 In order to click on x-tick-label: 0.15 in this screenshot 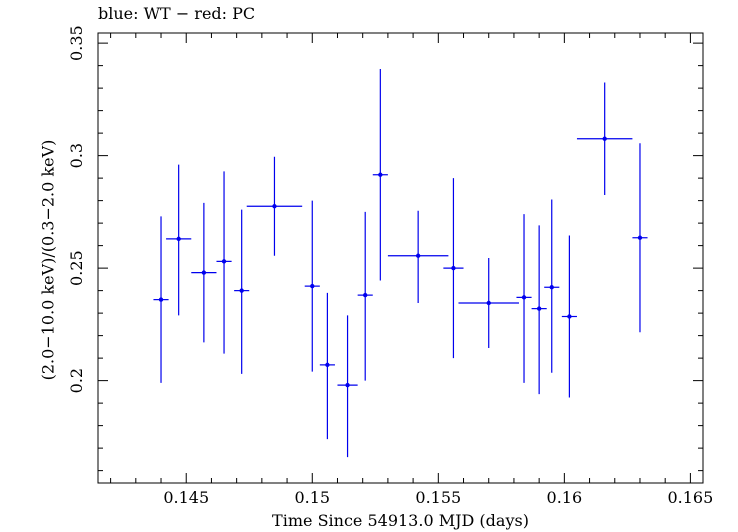, I will do `click(312, 497)`.